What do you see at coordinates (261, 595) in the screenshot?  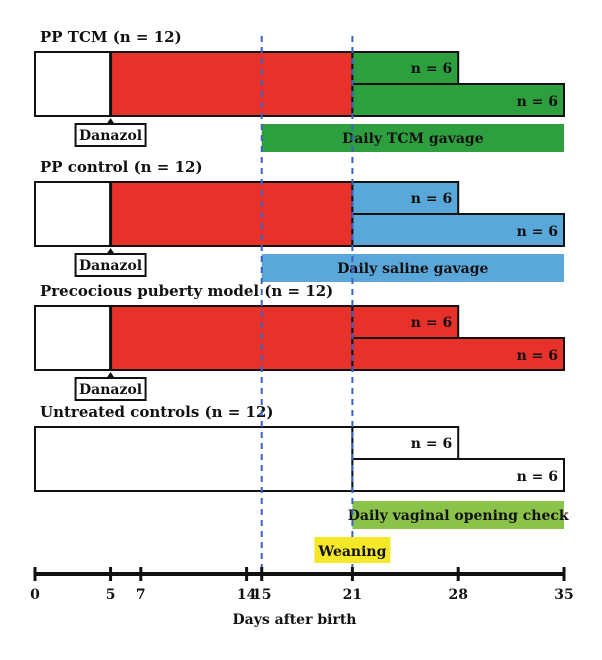 I see `x-tick-label-15: 15` at bounding box center [261, 595].